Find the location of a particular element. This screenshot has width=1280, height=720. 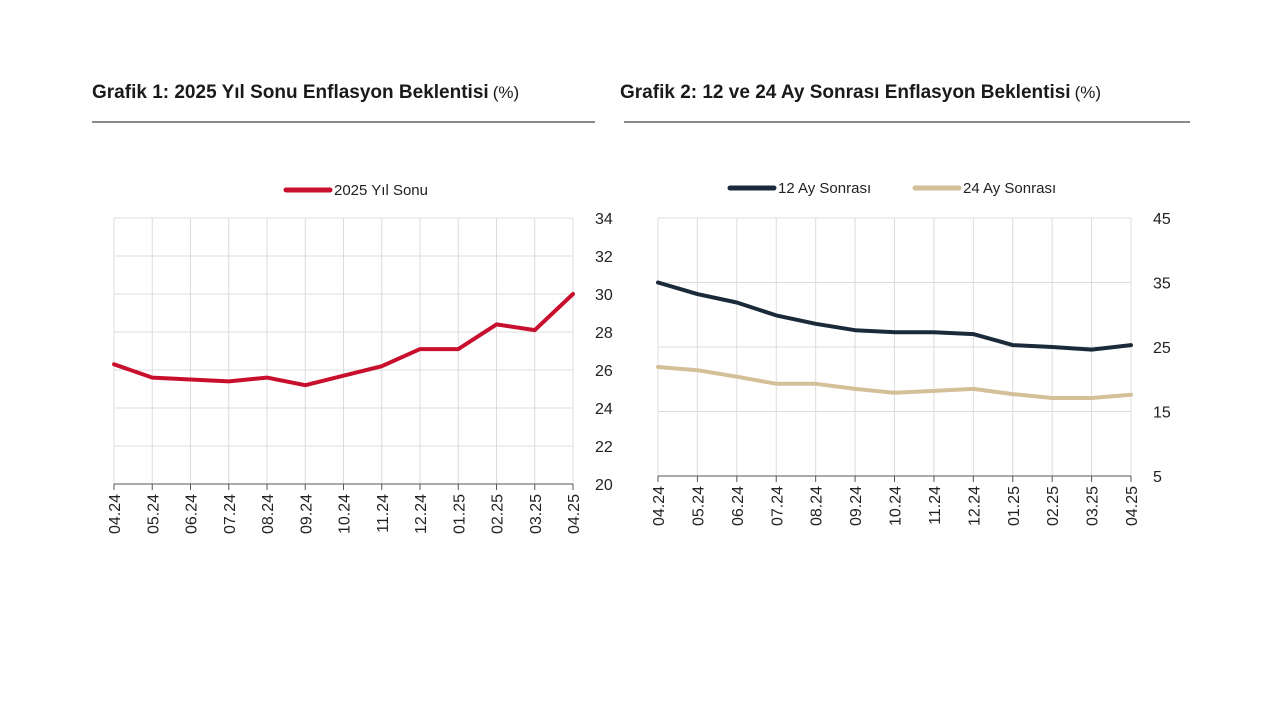

chart2-title-unit: (%) is located at coordinates (1088, 92).